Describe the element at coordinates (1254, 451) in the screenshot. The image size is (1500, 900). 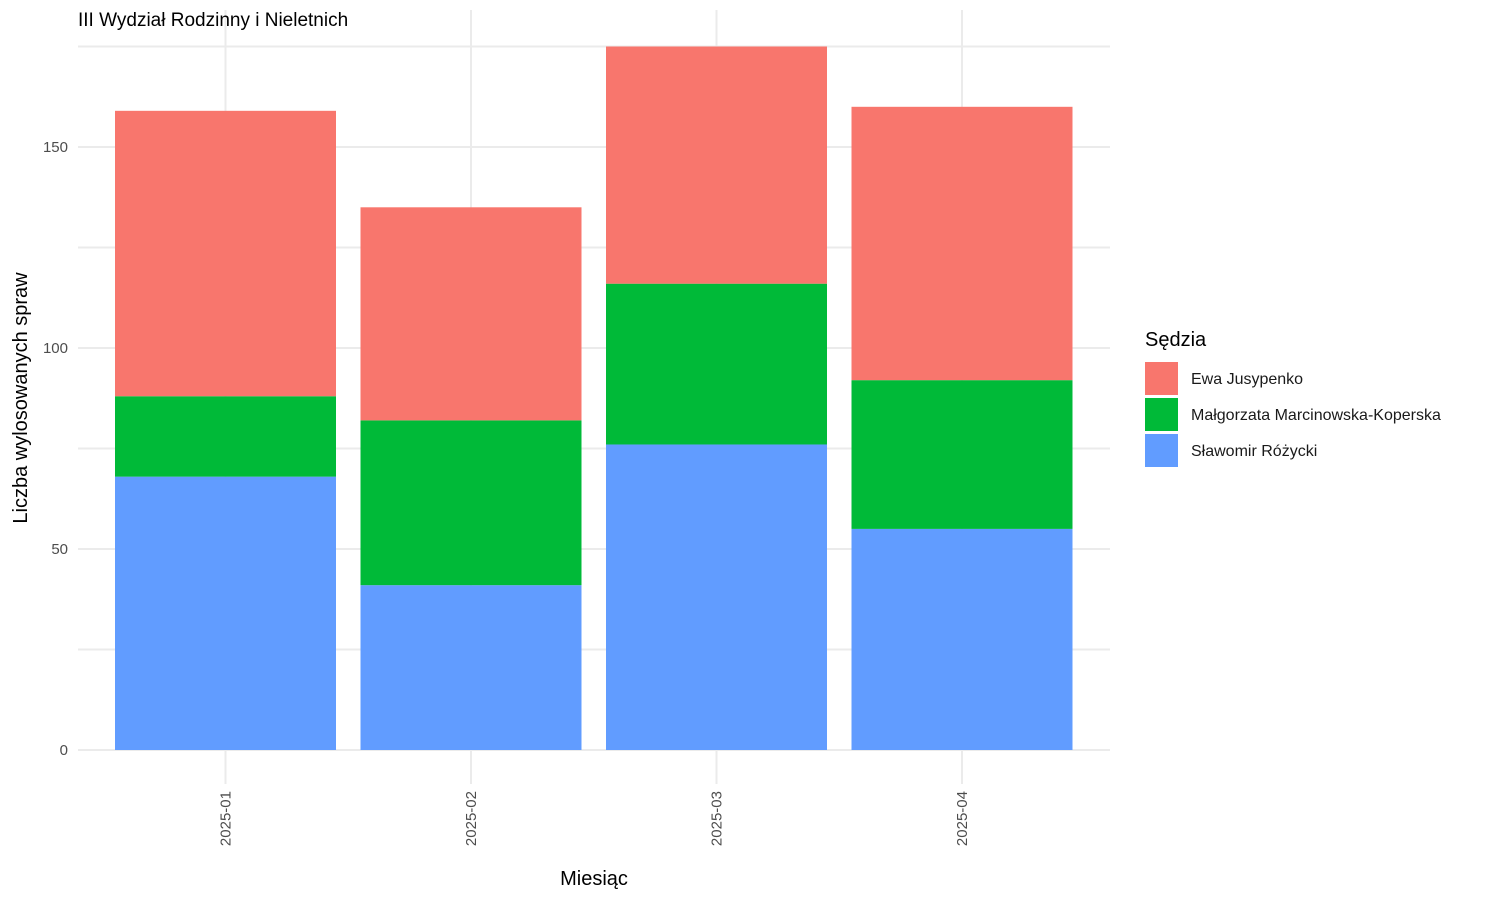
I see `legend-label: Sławomir Różycki` at that location.